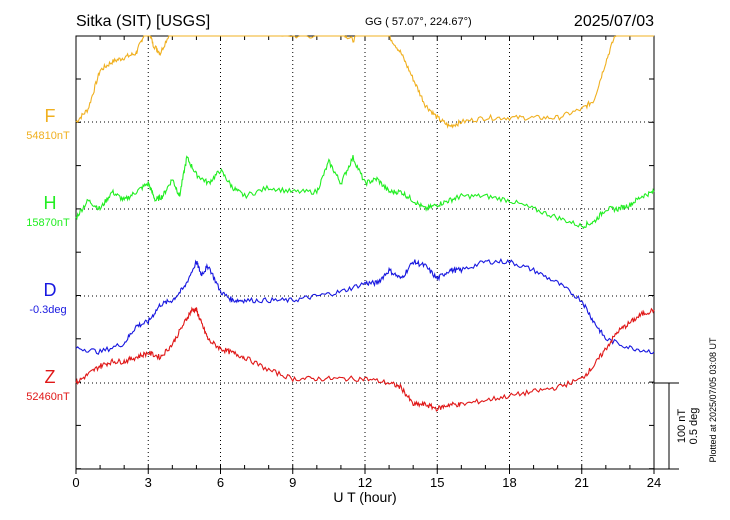 This screenshot has height=520, width=730. What do you see at coordinates (365, 192) in the screenshot?
I see `series-line-h` at bounding box center [365, 192].